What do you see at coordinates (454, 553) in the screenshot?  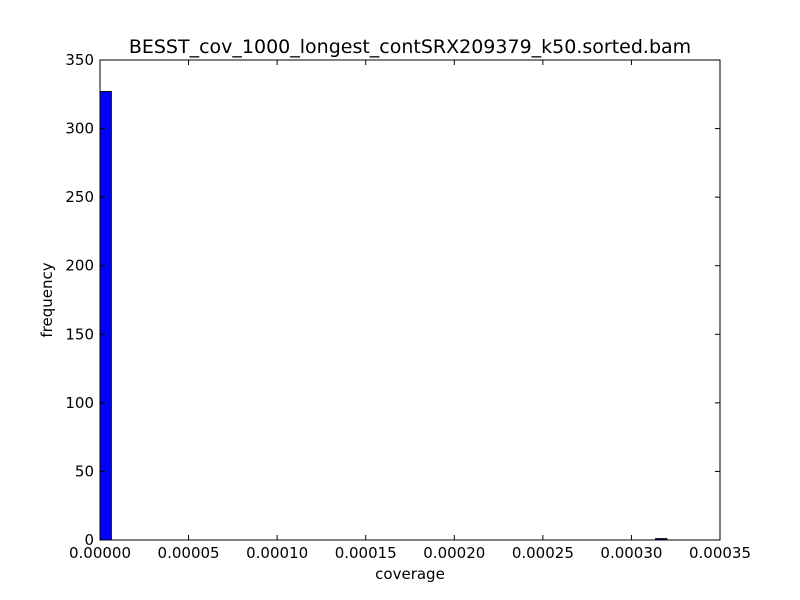 I see `x-tick-label: 0.00020` at bounding box center [454, 553].